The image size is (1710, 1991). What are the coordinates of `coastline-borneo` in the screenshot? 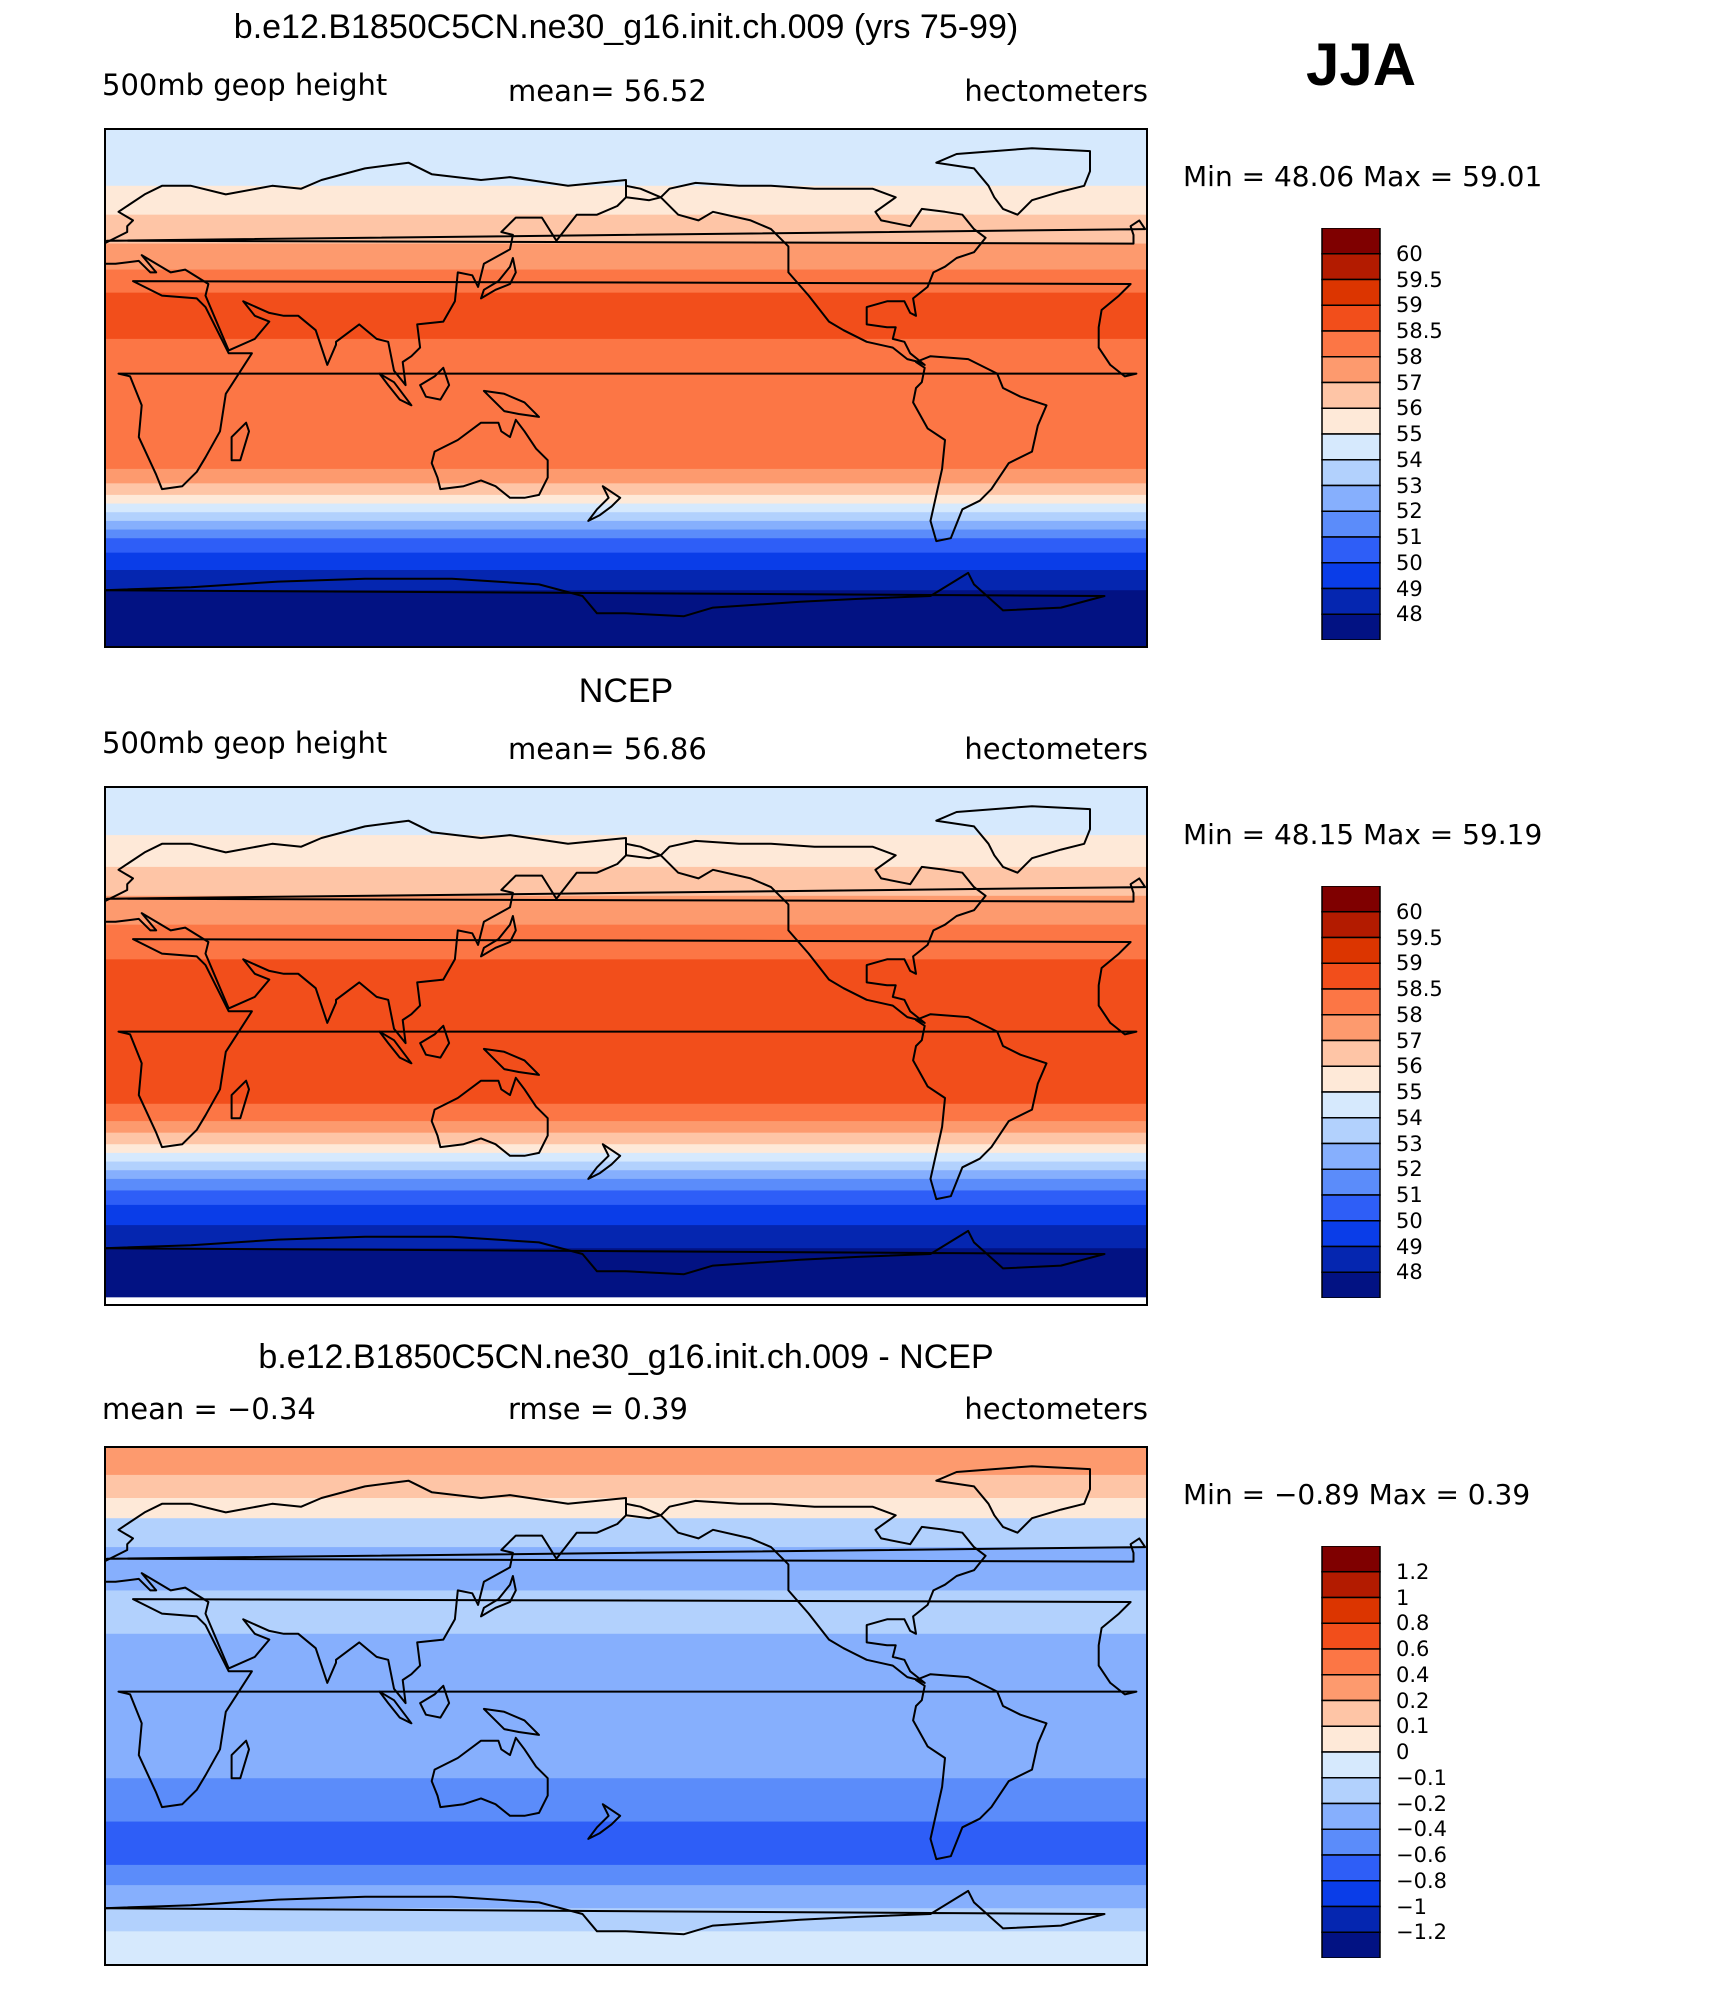 It's located at (435, 1701).